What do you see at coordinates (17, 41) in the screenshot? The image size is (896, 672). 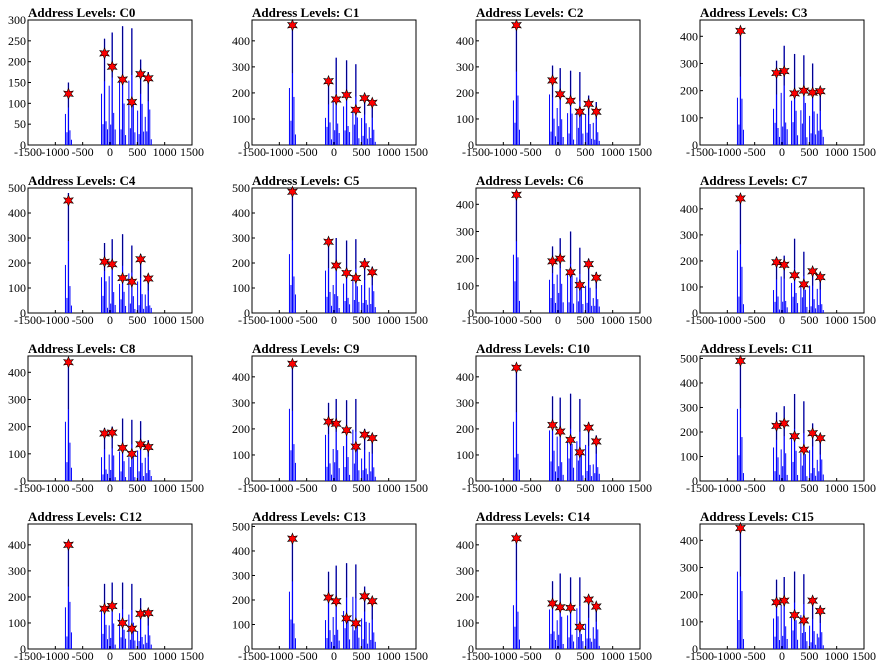 I see `y-tick-label: 250` at bounding box center [17, 41].